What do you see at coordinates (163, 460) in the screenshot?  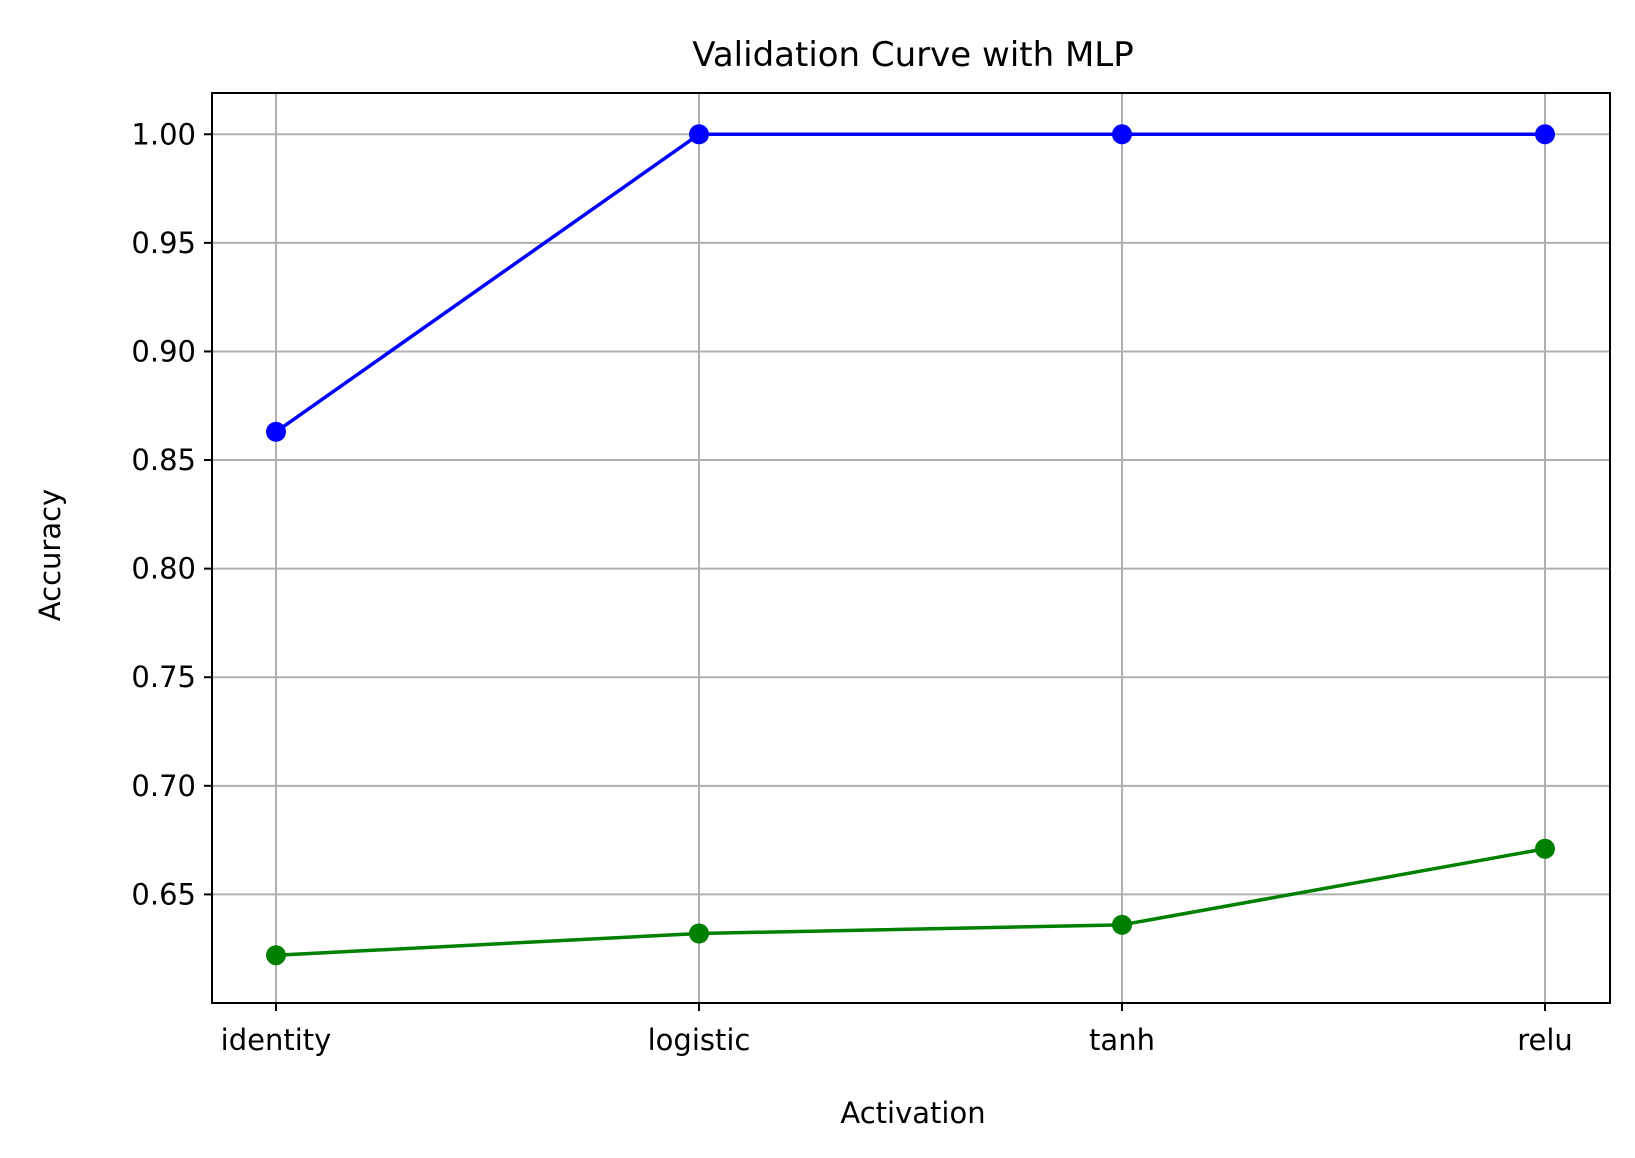 I see `y-tick-label: 0.85` at bounding box center [163, 460].